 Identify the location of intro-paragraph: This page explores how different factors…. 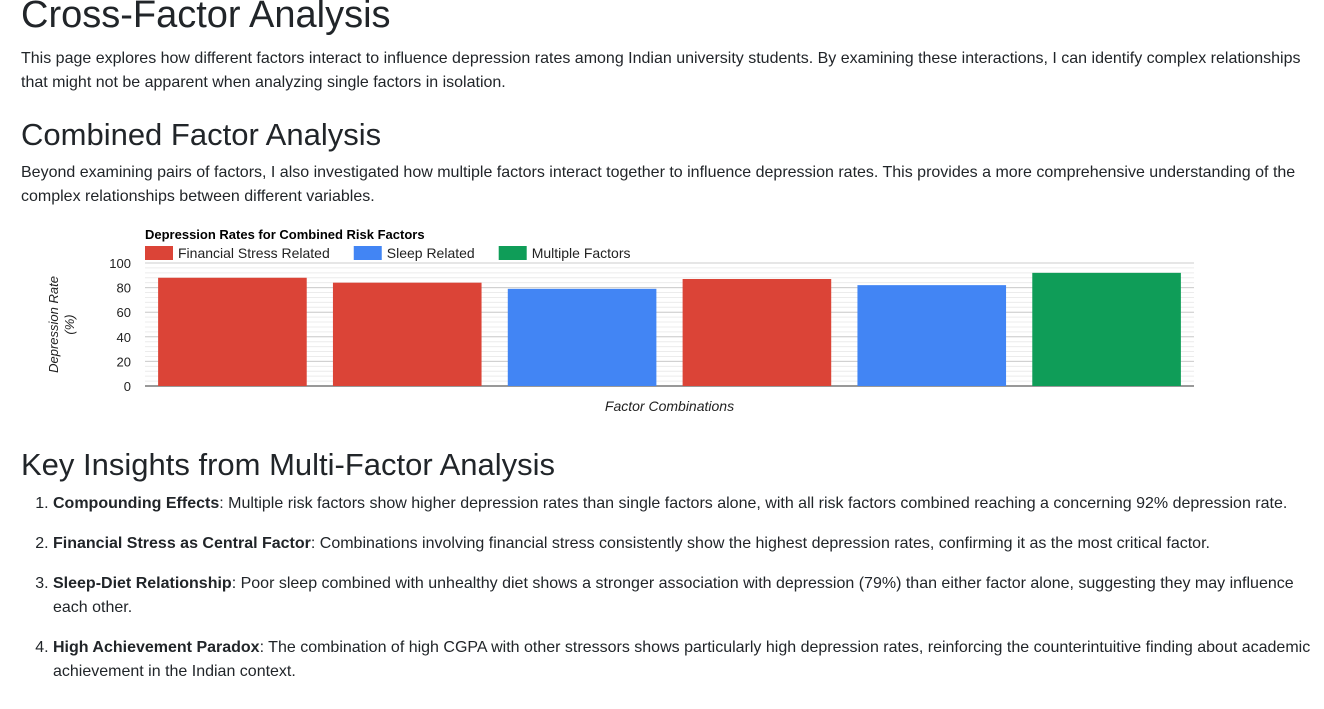
(661, 70).